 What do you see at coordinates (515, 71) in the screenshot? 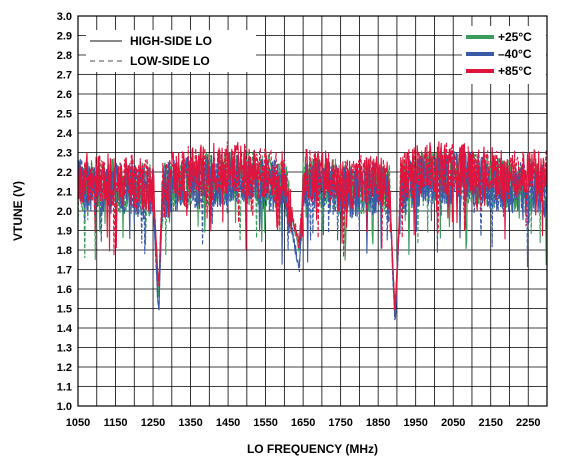
I see `legend-85c-label: +85°C` at bounding box center [515, 71].